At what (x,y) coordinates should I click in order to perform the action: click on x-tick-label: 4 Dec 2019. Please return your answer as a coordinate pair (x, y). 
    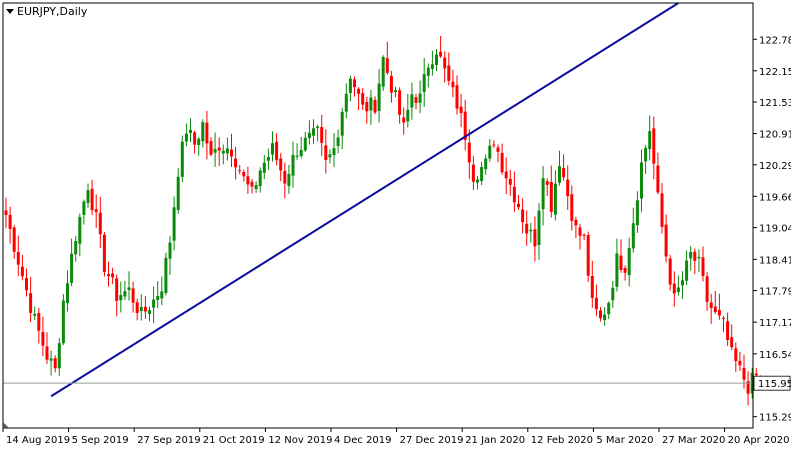
    Looking at the image, I should click on (363, 440).